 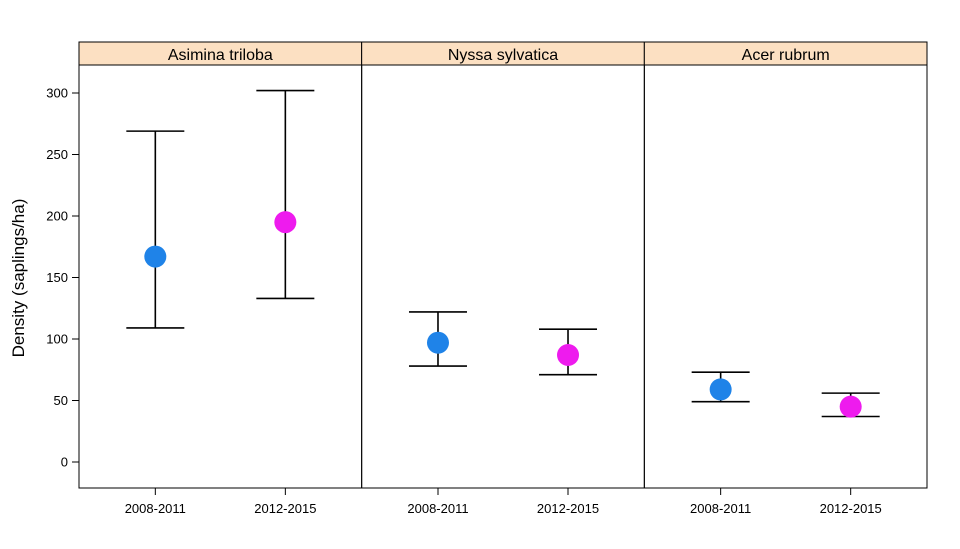 What do you see at coordinates (503, 55) in the screenshot?
I see `panel-strip-label: Nyssa sylvatica` at bounding box center [503, 55].